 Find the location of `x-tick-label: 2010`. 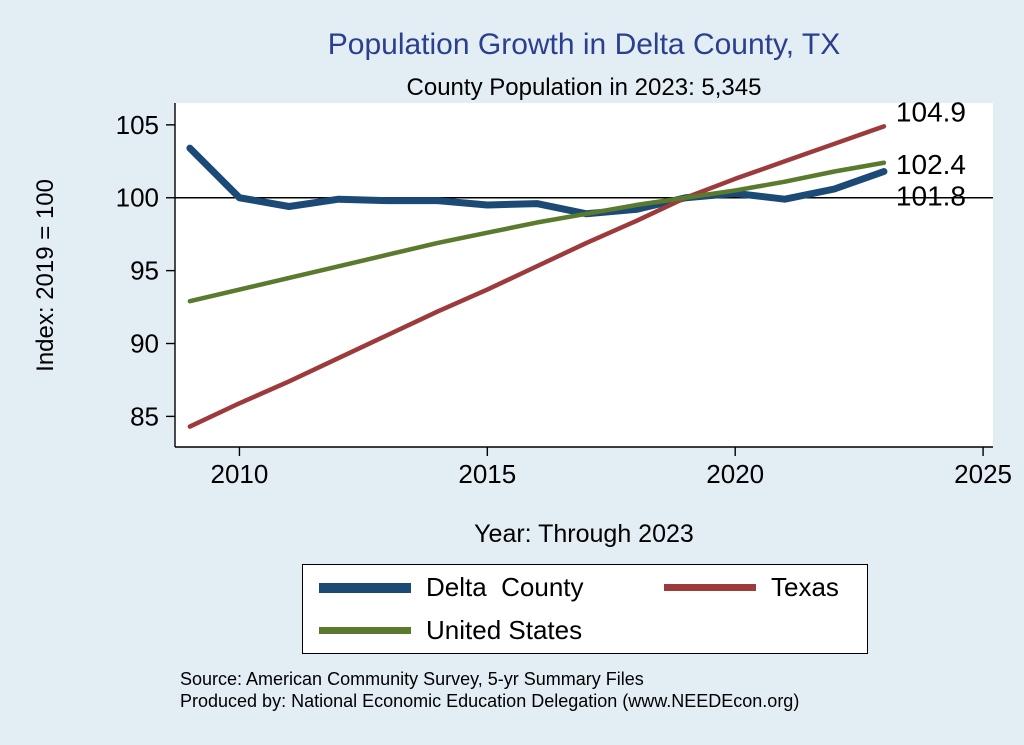

x-tick-label: 2010 is located at coordinates (240, 474).